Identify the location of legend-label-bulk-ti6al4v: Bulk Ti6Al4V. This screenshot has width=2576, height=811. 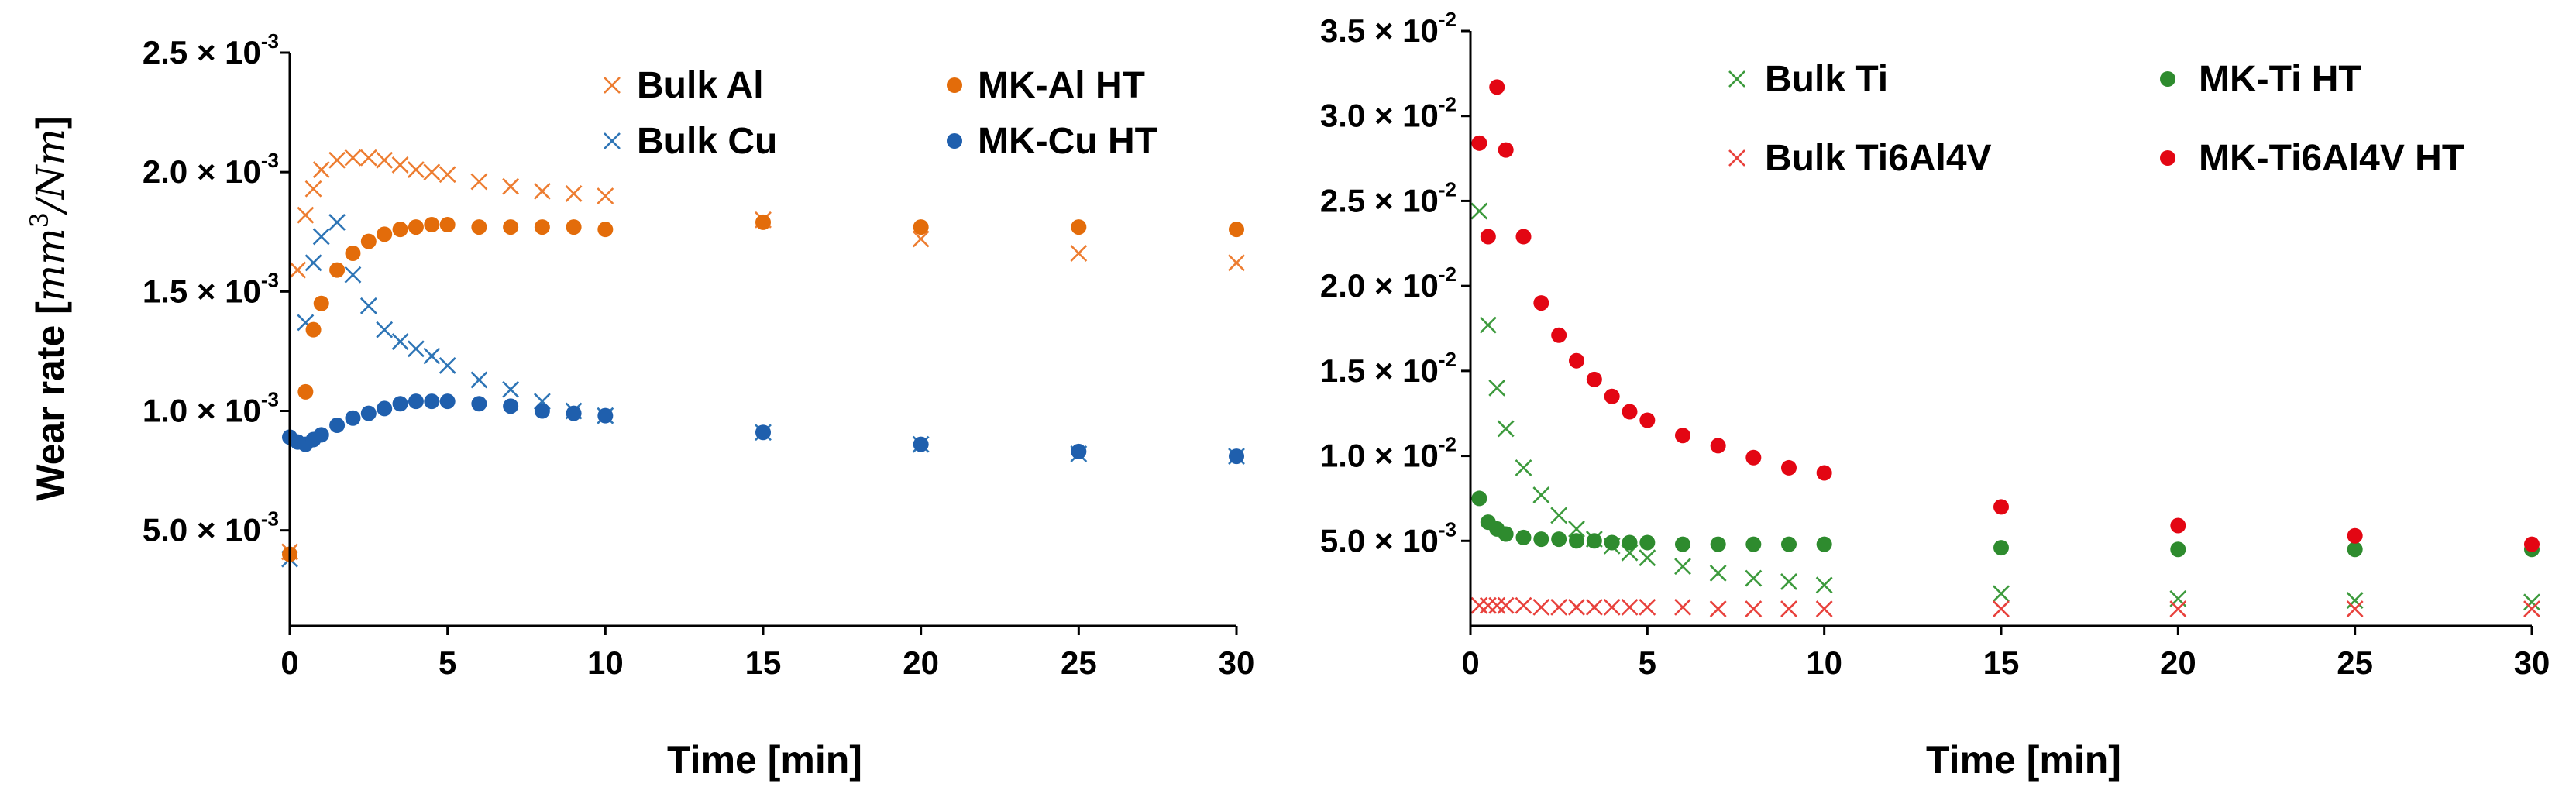
(1878, 158).